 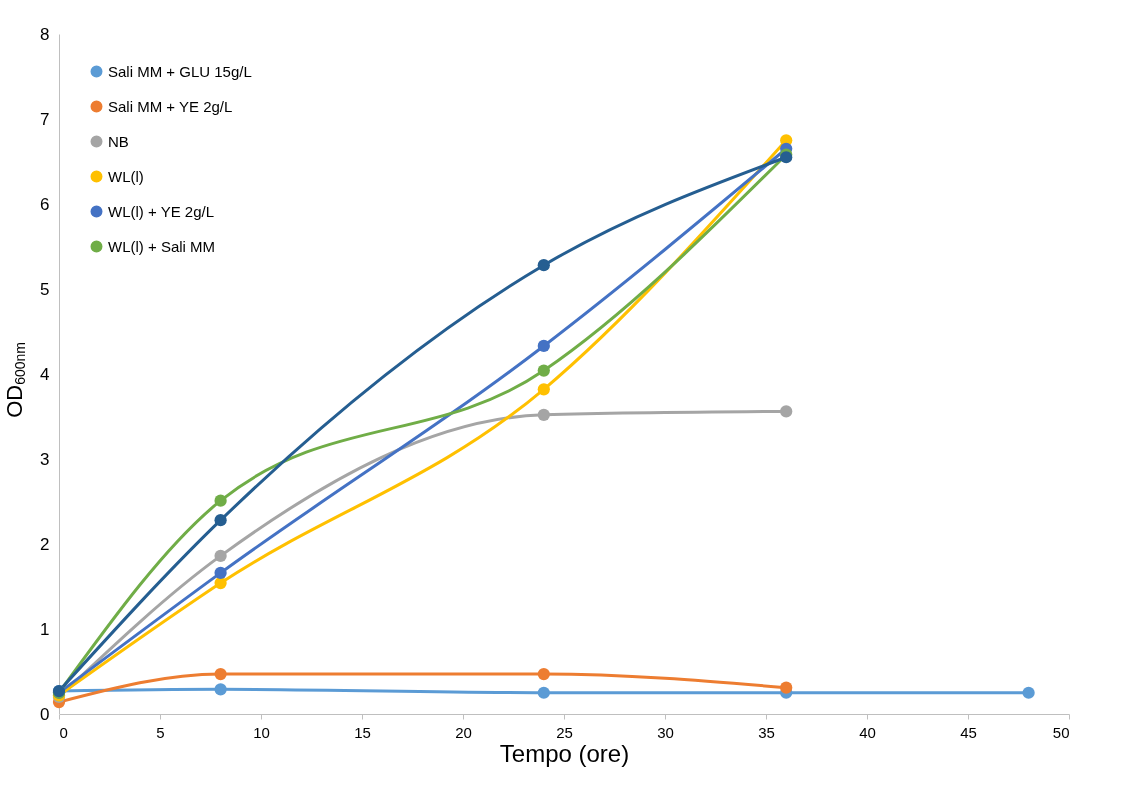 I want to click on x-tick-label: 50, so click(x=1061, y=732).